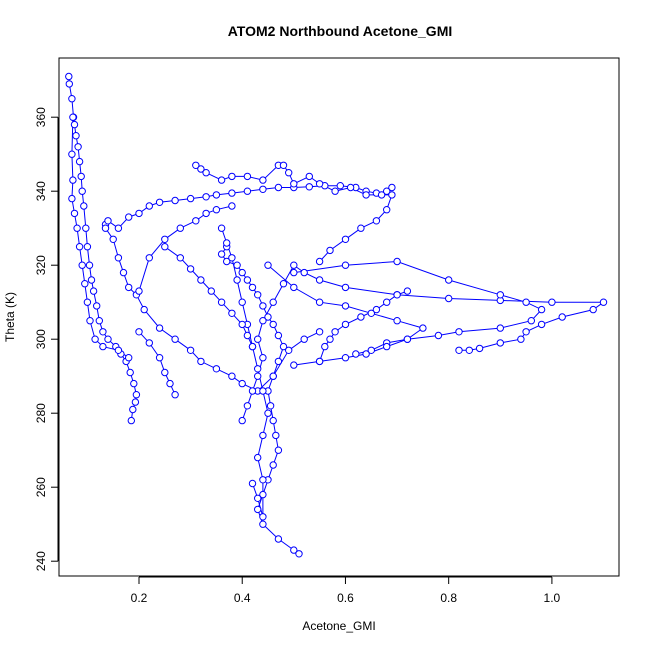 This screenshot has height=650, width=650. I want to click on y-tick-label: 300, so click(41, 339).